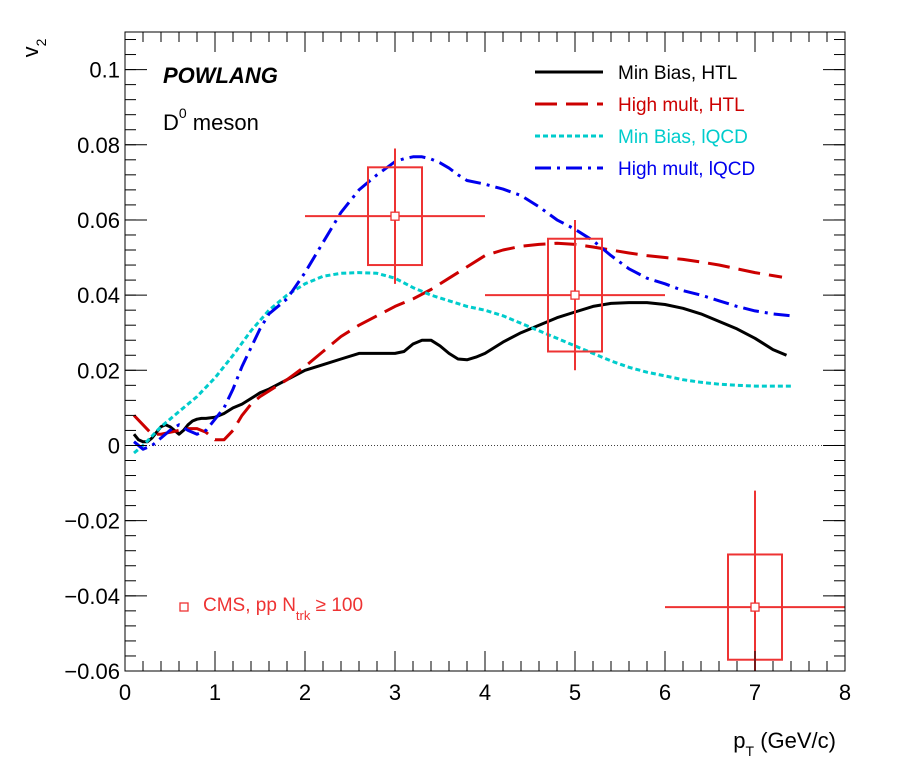 The image size is (898, 776). What do you see at coordinates (683, 137) in the screenshot?
I see `legend-label-2: Min Bias, lQCD` at bounding box center [683, 137].